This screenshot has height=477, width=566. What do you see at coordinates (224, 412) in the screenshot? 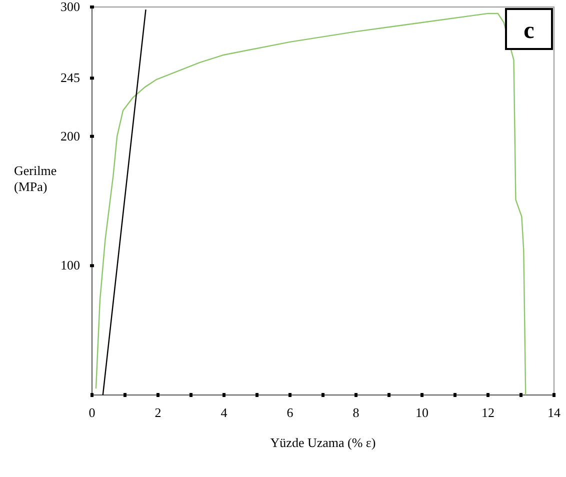
I see `x-tick-label: 4` at bounding box center [224, 412].